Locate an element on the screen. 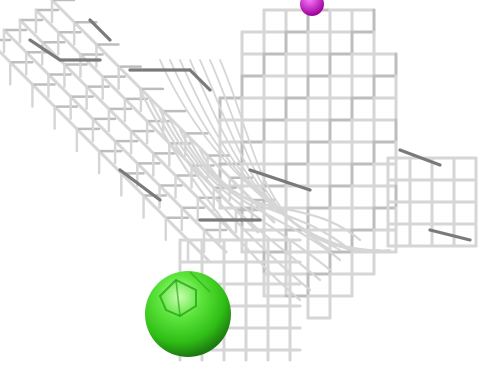 This screenshot has width=482, height=368. magenta-atom is located at coordinates (312, 8).